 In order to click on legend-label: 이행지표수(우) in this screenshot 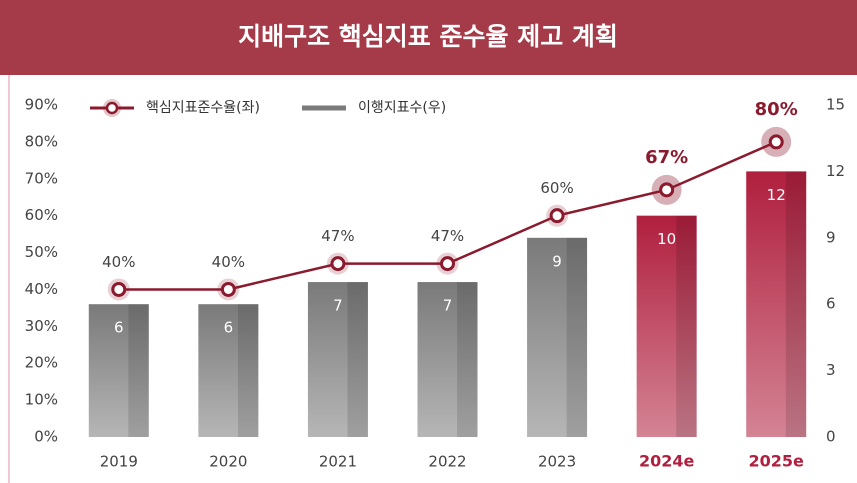, I will do `click(402, 108)`.